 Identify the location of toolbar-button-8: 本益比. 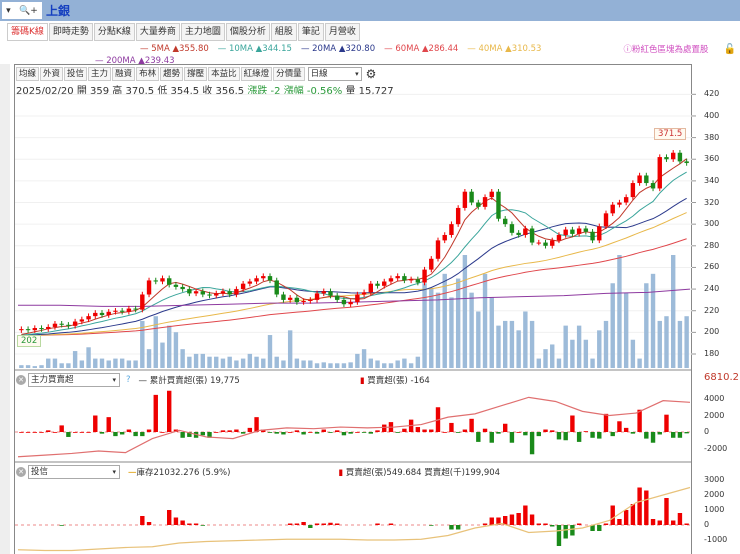
(224, 74).